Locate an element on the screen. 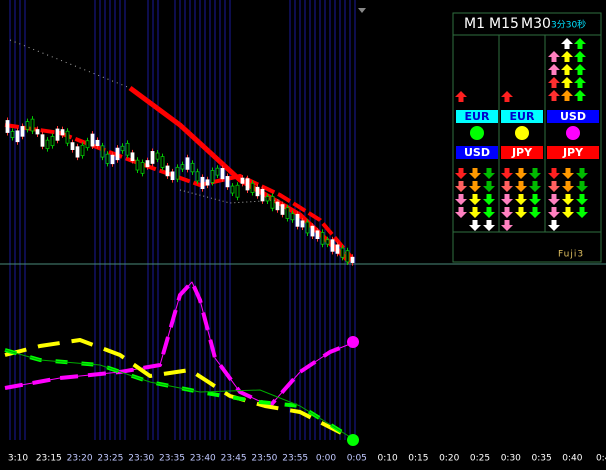 This screenshot has height=470, width=606. time-label: 0:05 is located at coordinates (357, 459).